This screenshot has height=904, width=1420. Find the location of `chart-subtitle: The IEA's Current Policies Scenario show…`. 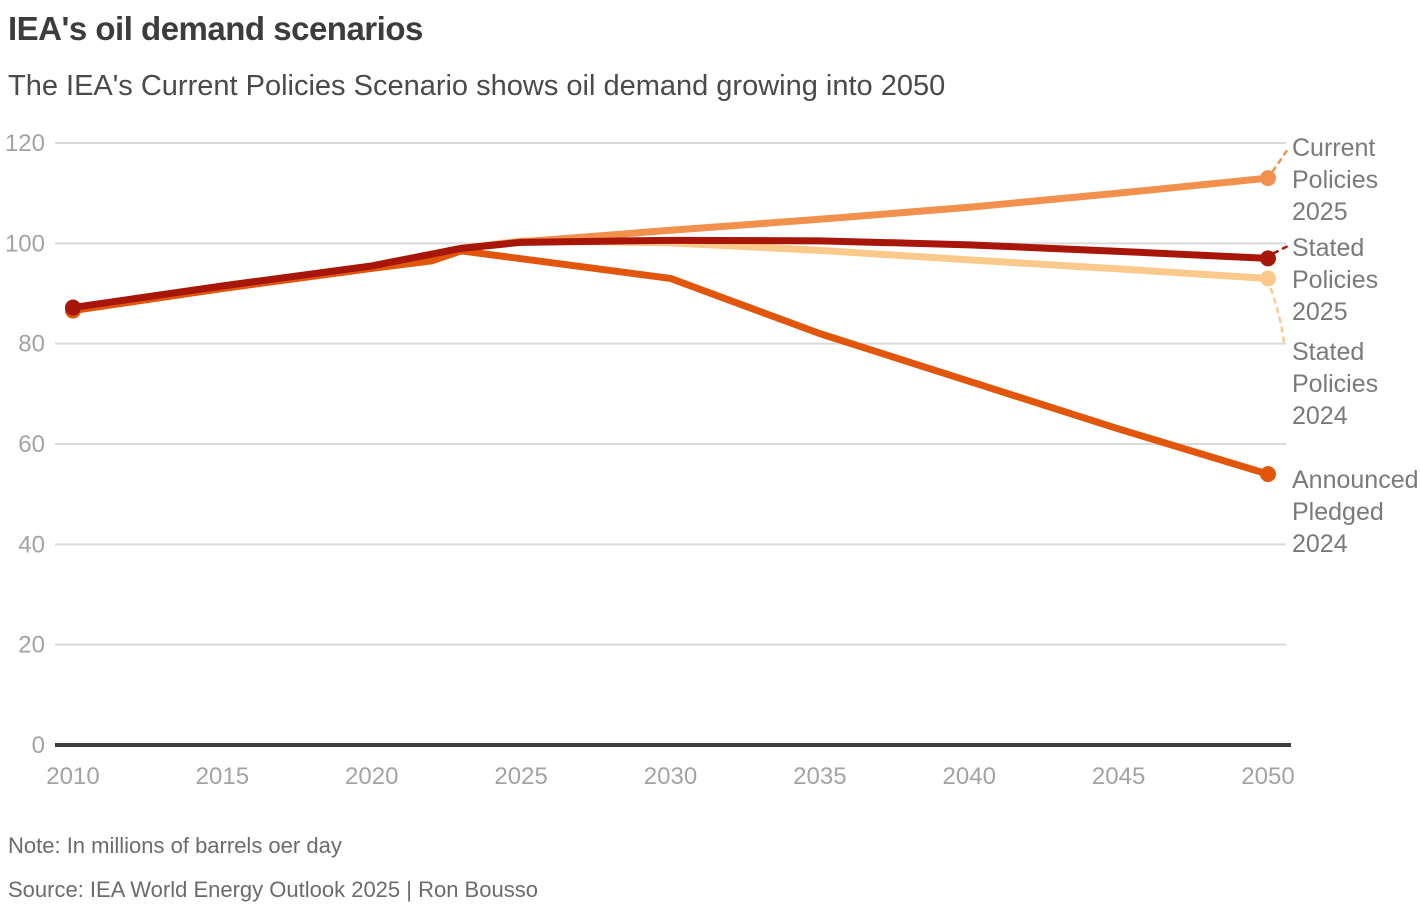

chart-subtitle: The IEA's Current Policies Scenario show… is located at coordinates (477, 86).